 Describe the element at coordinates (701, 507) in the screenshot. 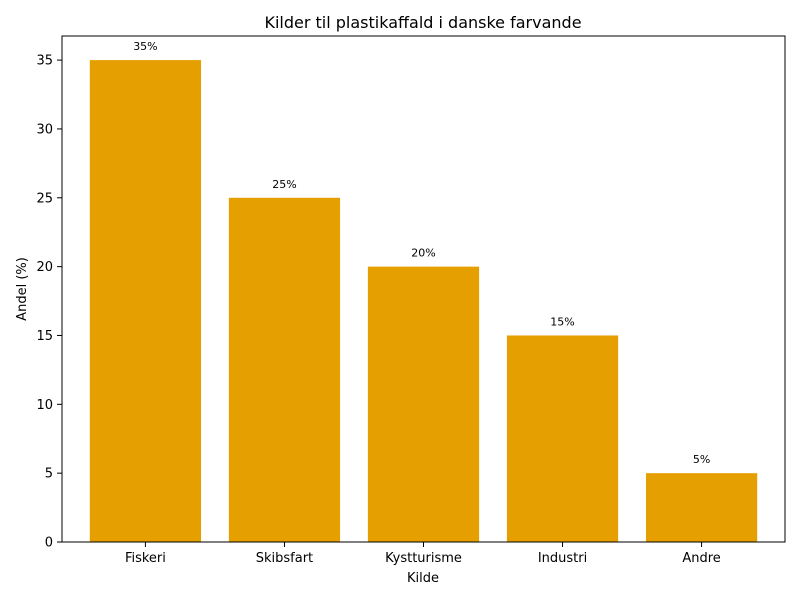

I see `bar-andre` at that location.